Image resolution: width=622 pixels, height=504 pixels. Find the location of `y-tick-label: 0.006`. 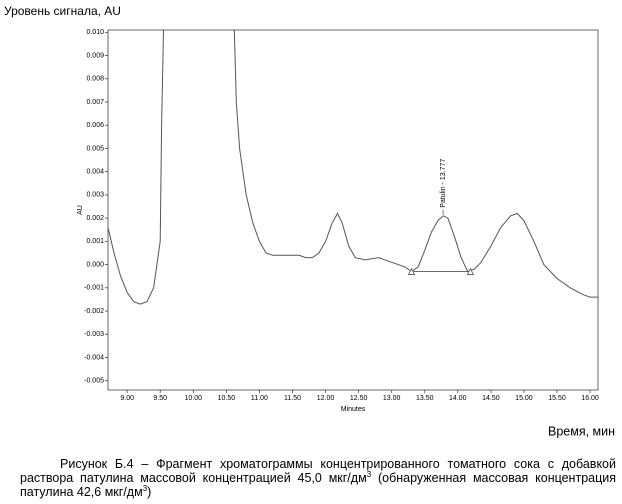

y-tick-label: 0.006 is located at coordinates (95, 125).